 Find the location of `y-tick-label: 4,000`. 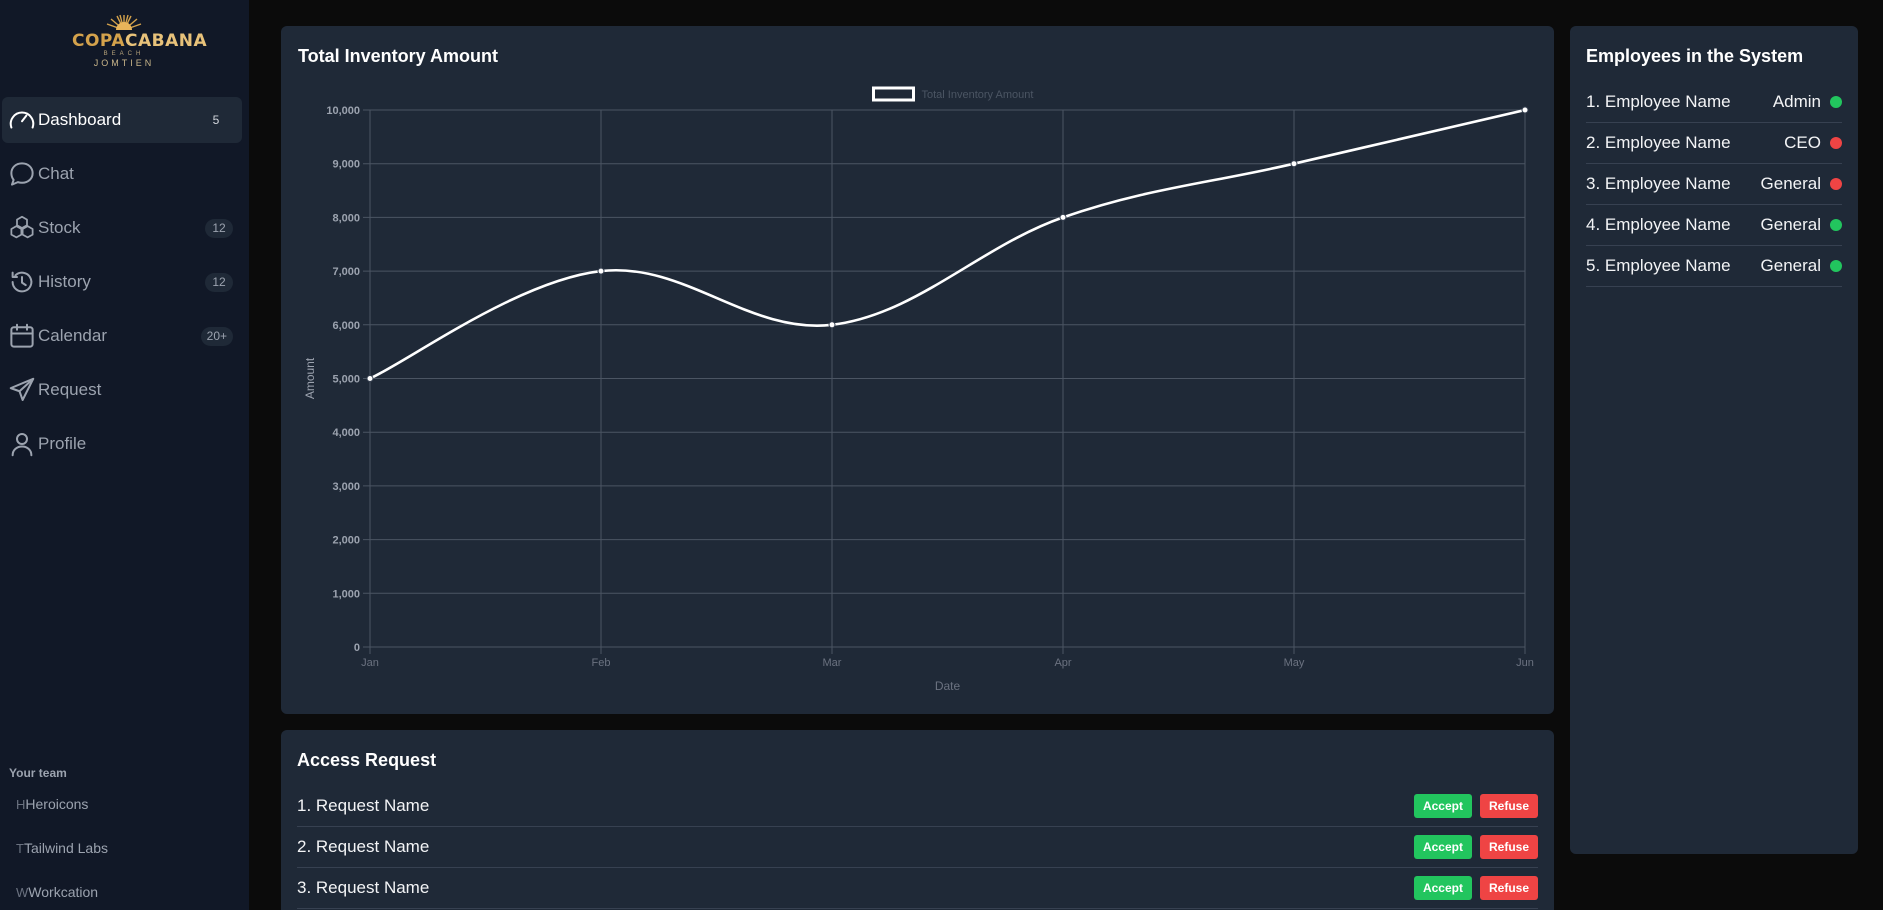

y-tick-label: 4,000 is located at coordinates (346, 433).